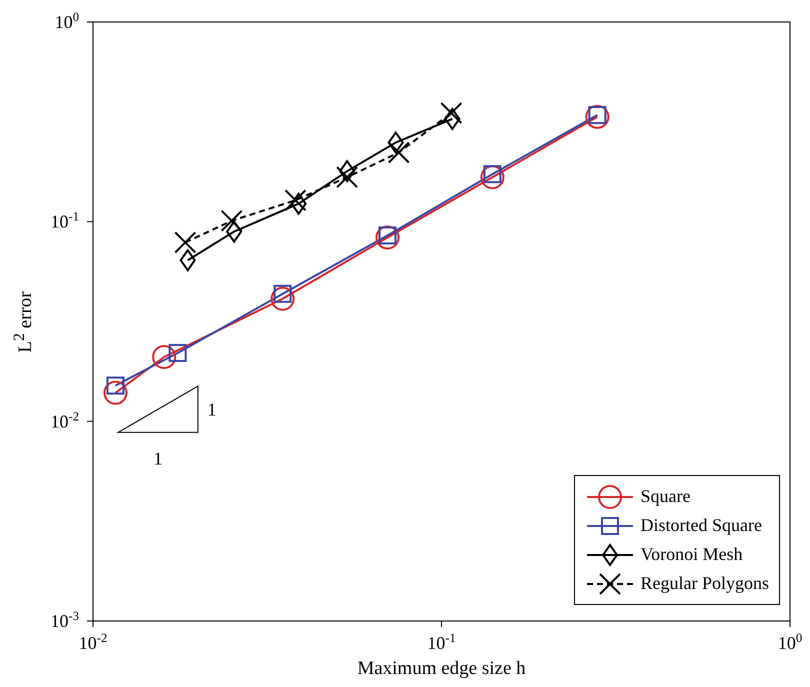 This screenshot has height=687, width=810. What do you see at coordinates (66, 21) in the screenshot?
I see `y-tick-label: 10$^{0}$` at bounding box center [66, 21].